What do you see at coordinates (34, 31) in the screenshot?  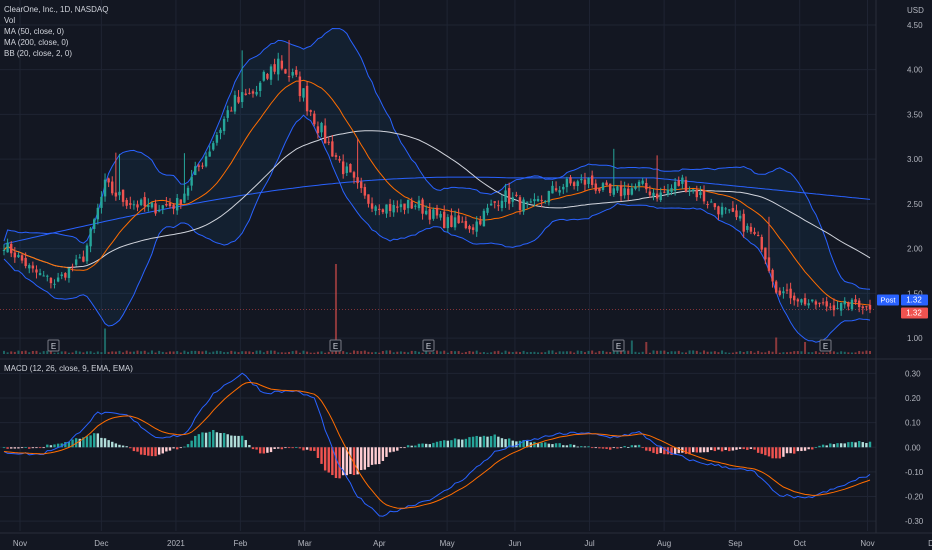 I see `ma50-indicator-label: MA (50, close, 0)` at bounding box center [34, 31].